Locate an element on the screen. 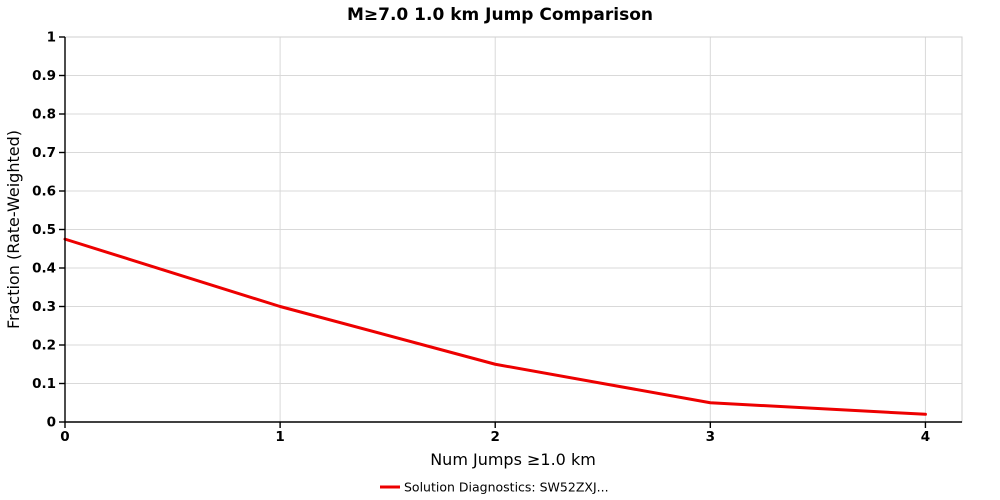  y-tick-label: 0.8 is located at coordinates (44, 115).